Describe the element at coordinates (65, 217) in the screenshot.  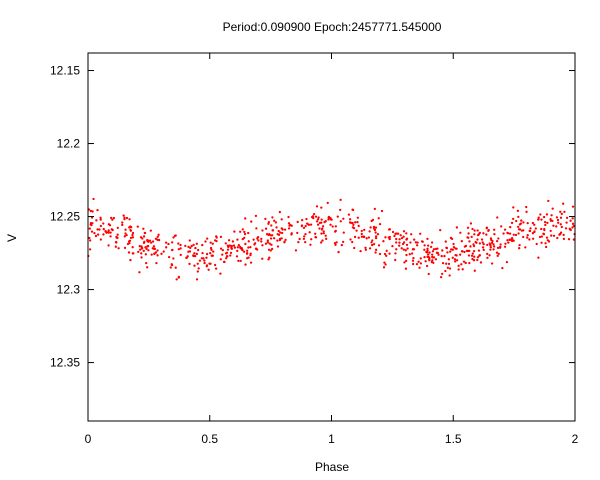
I see `y-tick-label: 12.25` at that location.